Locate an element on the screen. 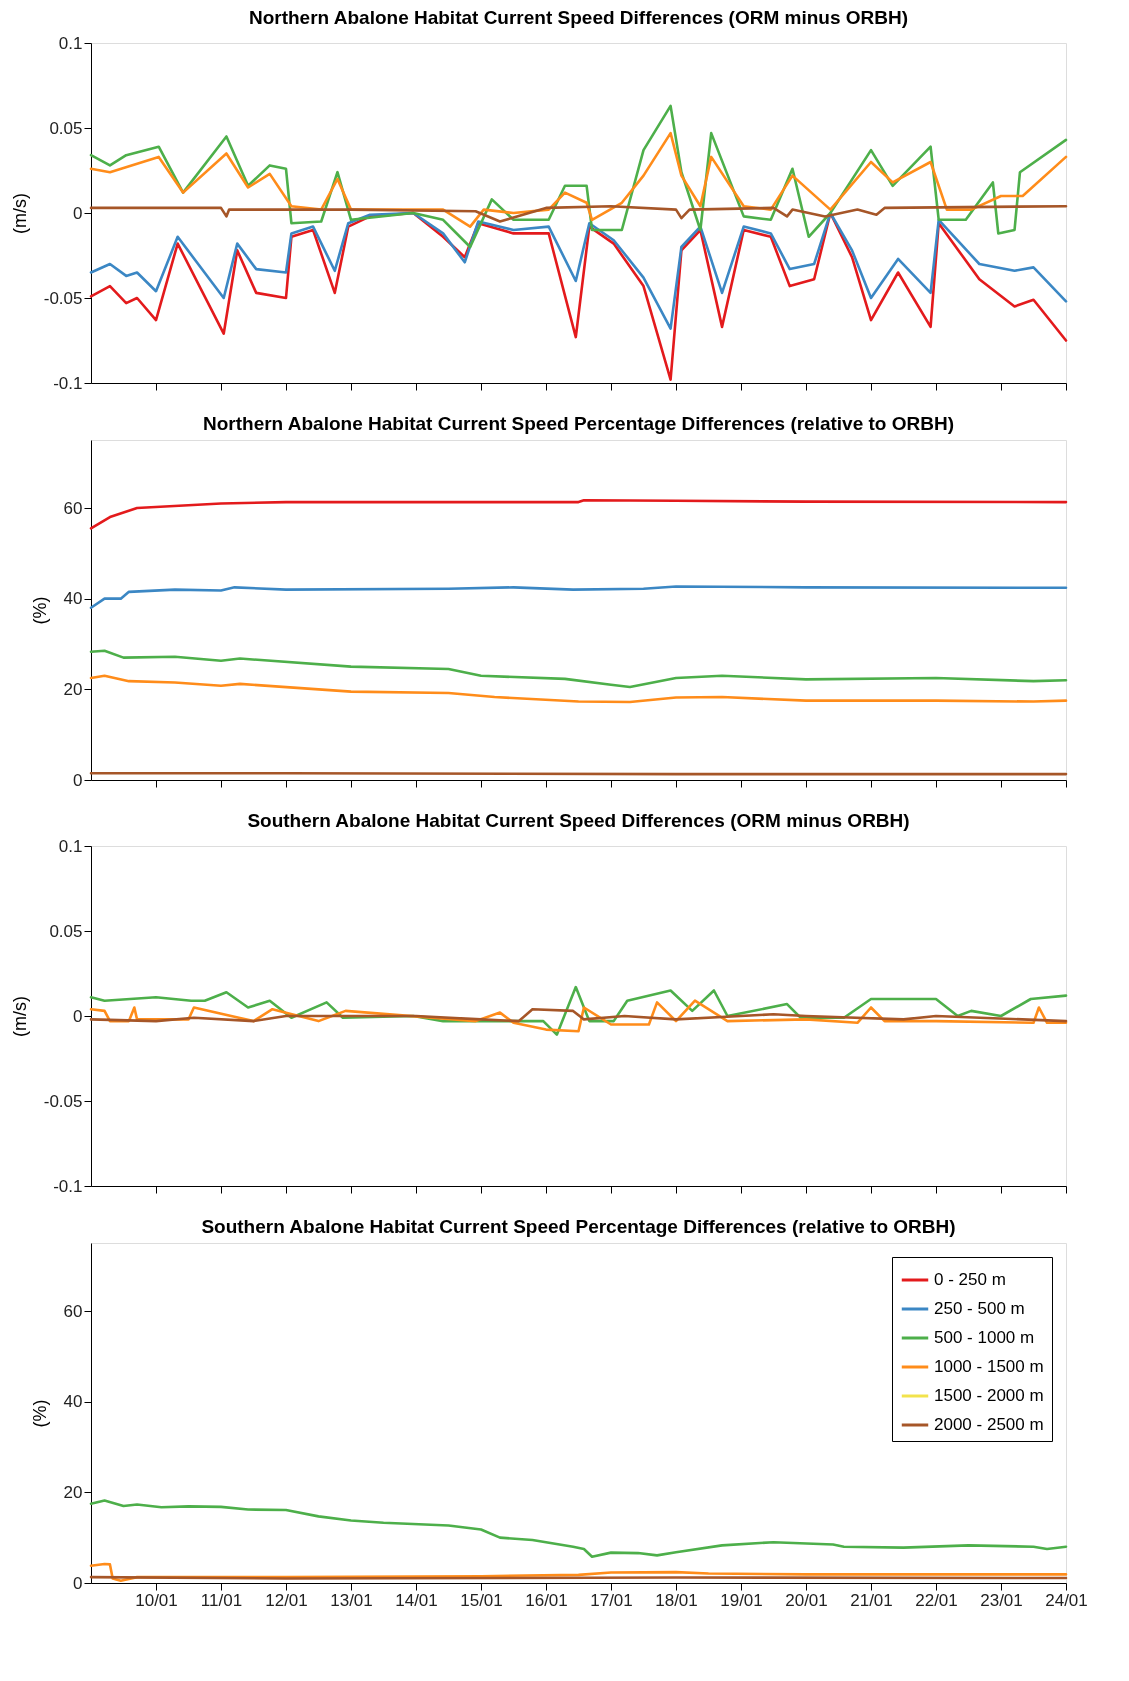 The width and height of the screenshot is (1129, 1681). x-tick-label: 24/01 is located at coordinates (1066, 1600).